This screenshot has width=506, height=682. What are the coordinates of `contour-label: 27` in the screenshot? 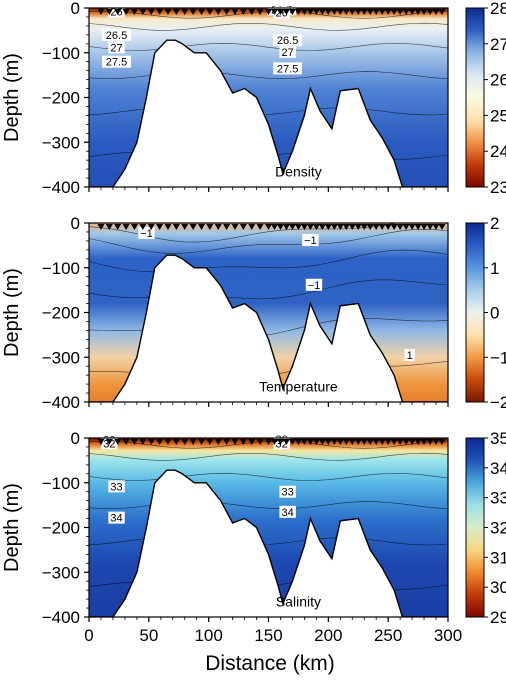 It's located at (288, 53).